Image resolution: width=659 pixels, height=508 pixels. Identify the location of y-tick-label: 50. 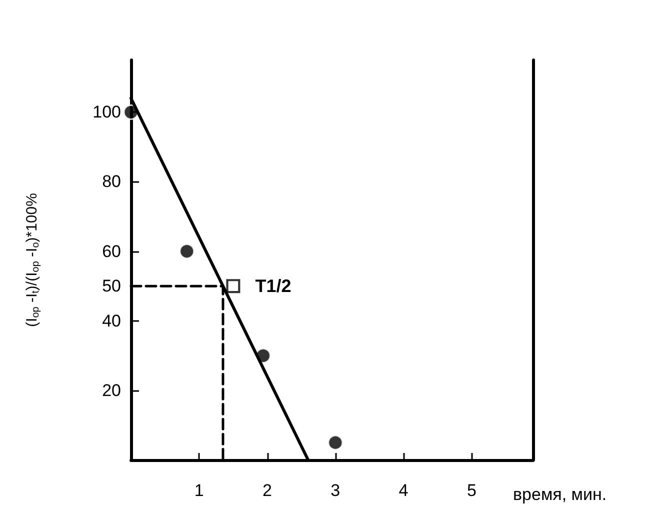
(111, 286).